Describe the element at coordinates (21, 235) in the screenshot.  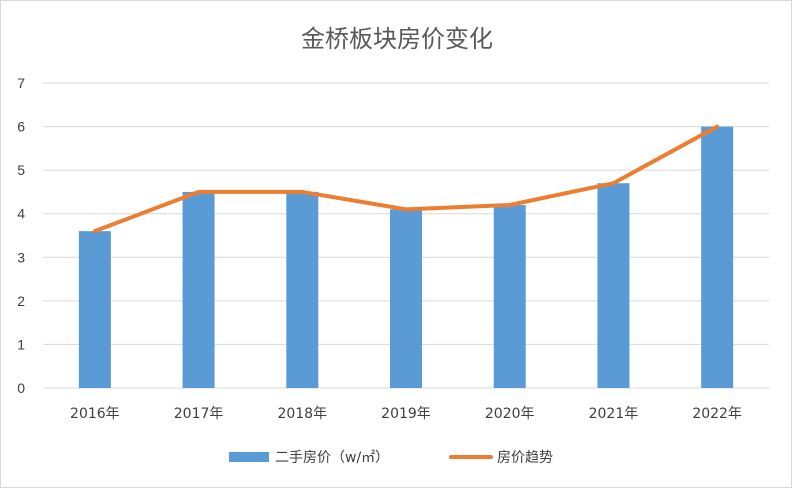
I see `y-axis-ticks: 0 1 2 3 4 5 6 7` at that location.